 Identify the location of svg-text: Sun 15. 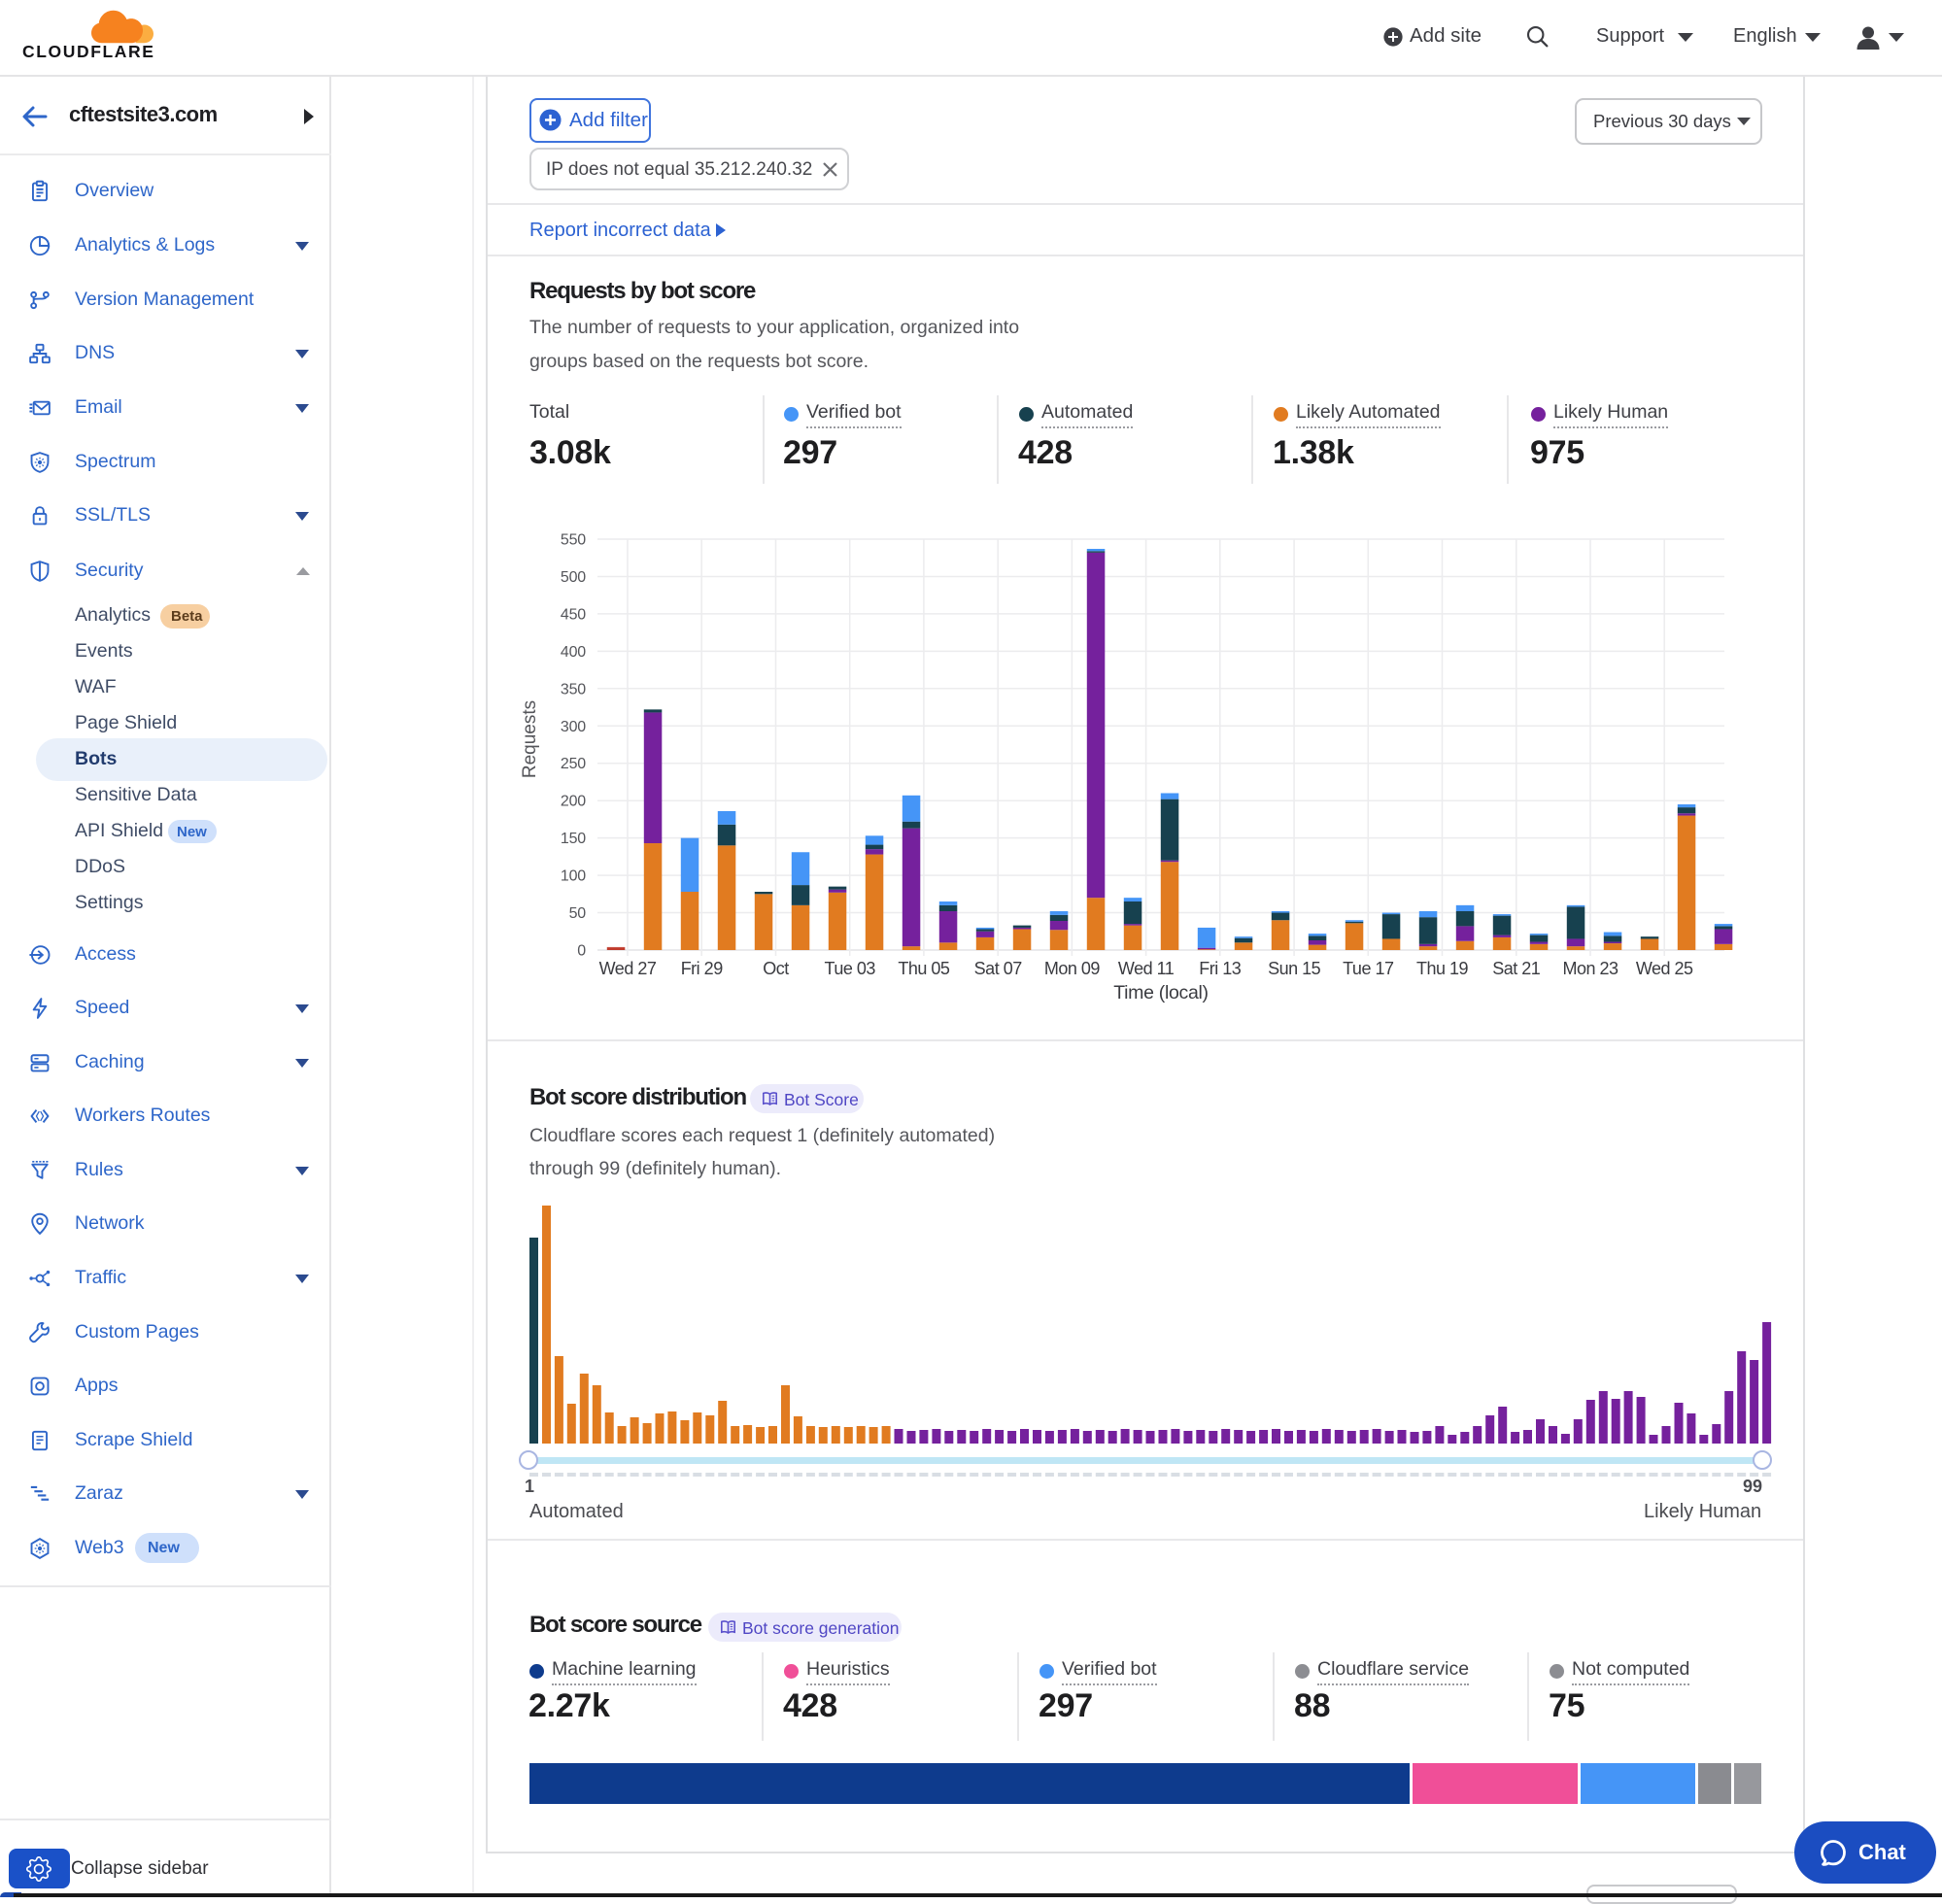
(1294, 968).